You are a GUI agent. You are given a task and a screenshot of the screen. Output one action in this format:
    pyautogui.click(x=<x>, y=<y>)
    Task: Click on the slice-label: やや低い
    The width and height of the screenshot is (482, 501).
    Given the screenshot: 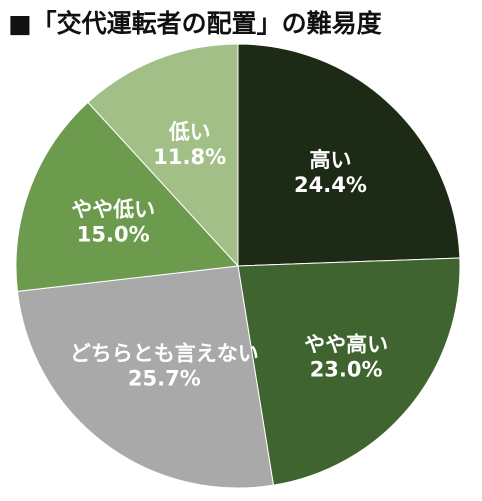 What is the action you would take?
    pyautogui.click(x=113, y=209)
    